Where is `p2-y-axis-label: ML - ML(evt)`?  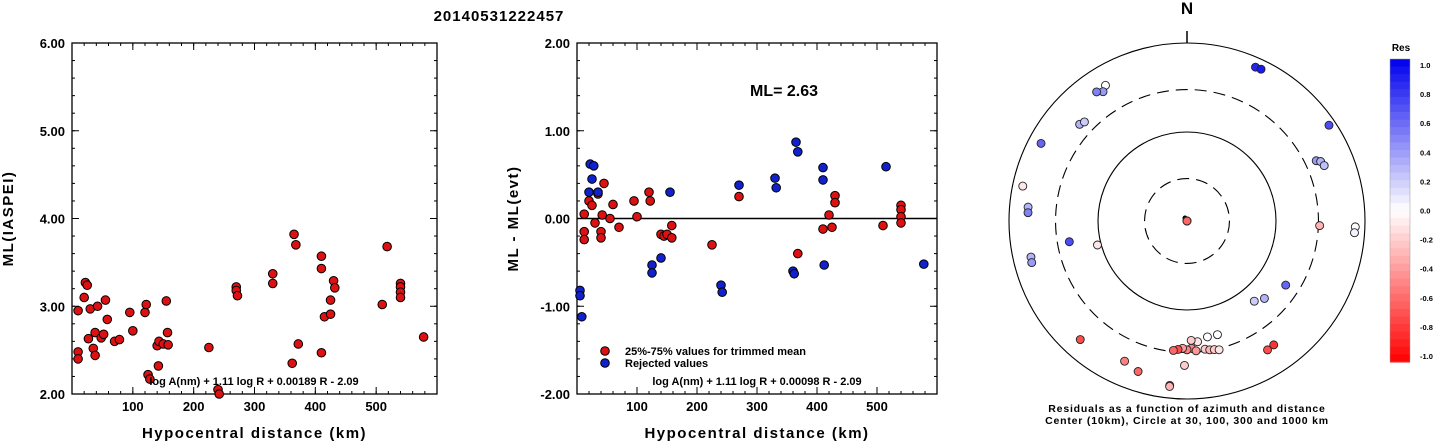 p2-y-axis-label: ML - ML(evt) is located at coordinates (513, 218).